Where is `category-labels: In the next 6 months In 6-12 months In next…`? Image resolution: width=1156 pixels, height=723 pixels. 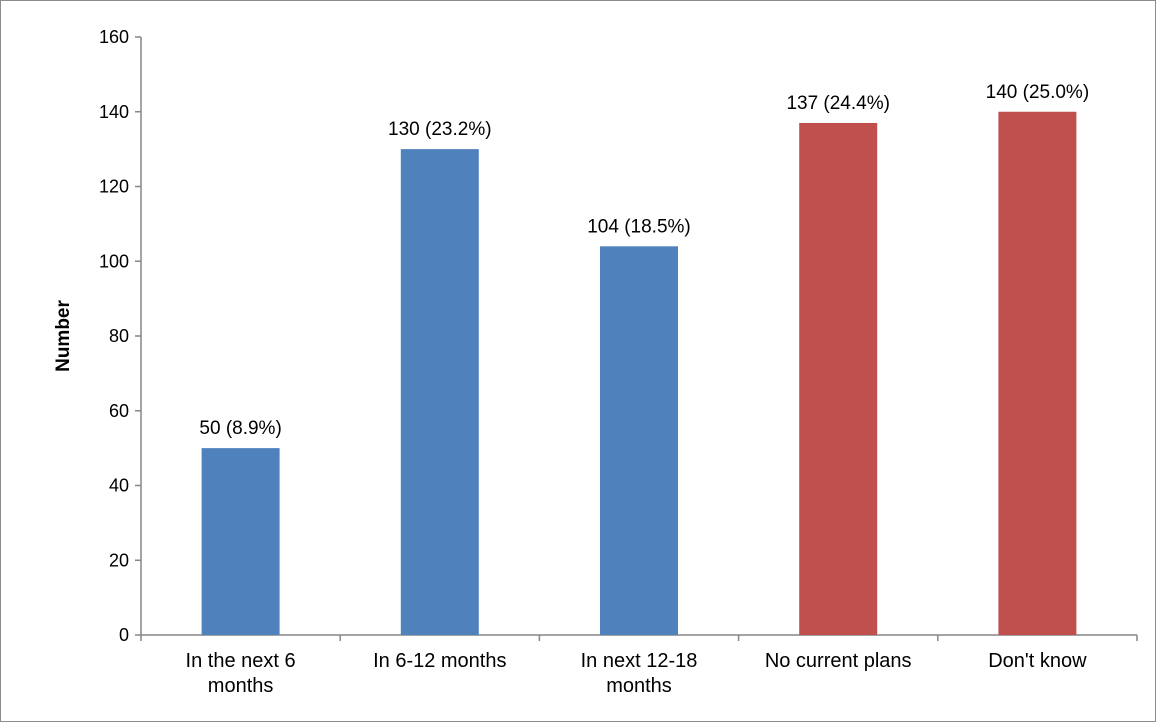
category-labels: In the next 6 months In 6-12 months In next… is located at coordinates (637, 673).